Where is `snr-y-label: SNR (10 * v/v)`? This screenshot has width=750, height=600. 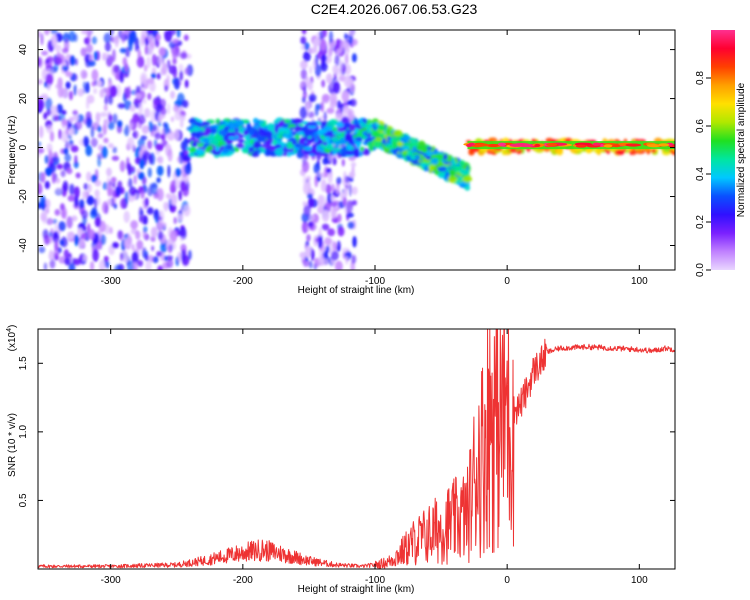 snr-y-label: SNR (10 * v/v) is located at coordinates (12, 445).